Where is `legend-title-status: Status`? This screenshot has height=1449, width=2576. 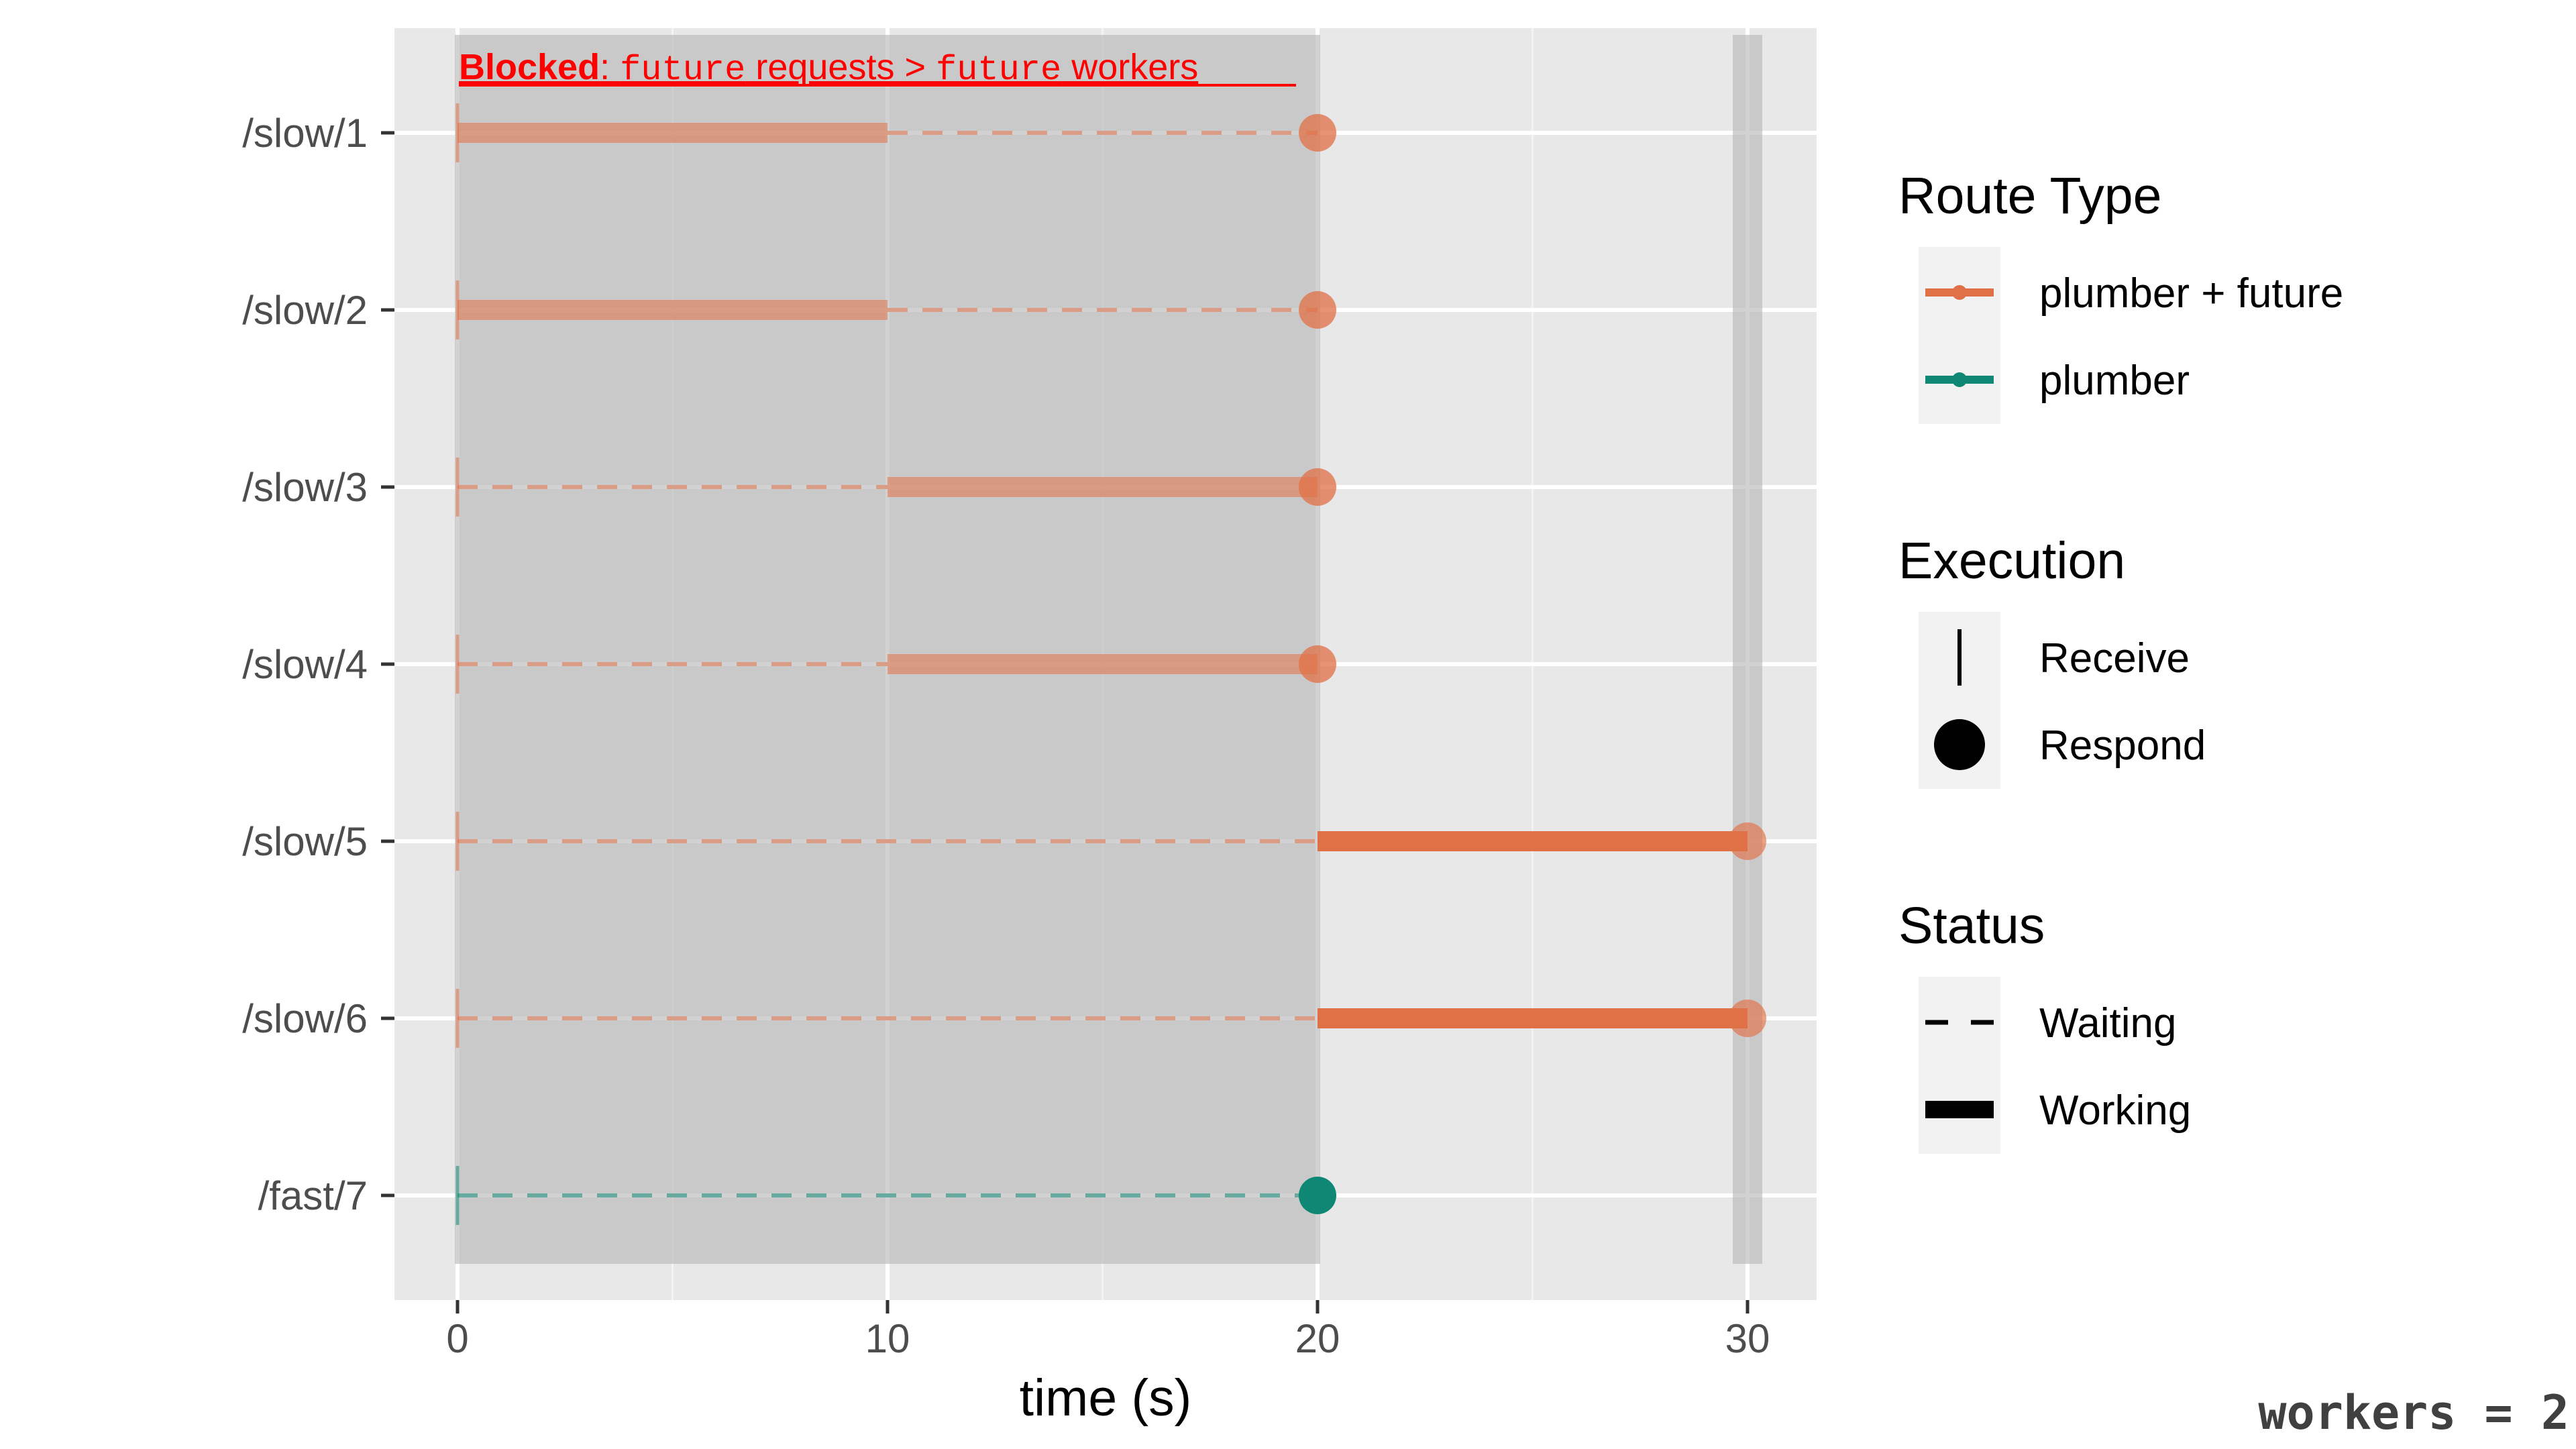
legend-title-status: Status is located at coordinates (1971, 926).